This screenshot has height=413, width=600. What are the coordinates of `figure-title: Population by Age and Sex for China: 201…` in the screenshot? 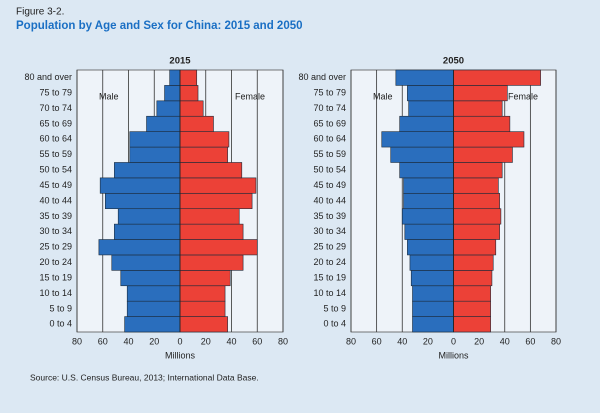 It's located at (159, 26).